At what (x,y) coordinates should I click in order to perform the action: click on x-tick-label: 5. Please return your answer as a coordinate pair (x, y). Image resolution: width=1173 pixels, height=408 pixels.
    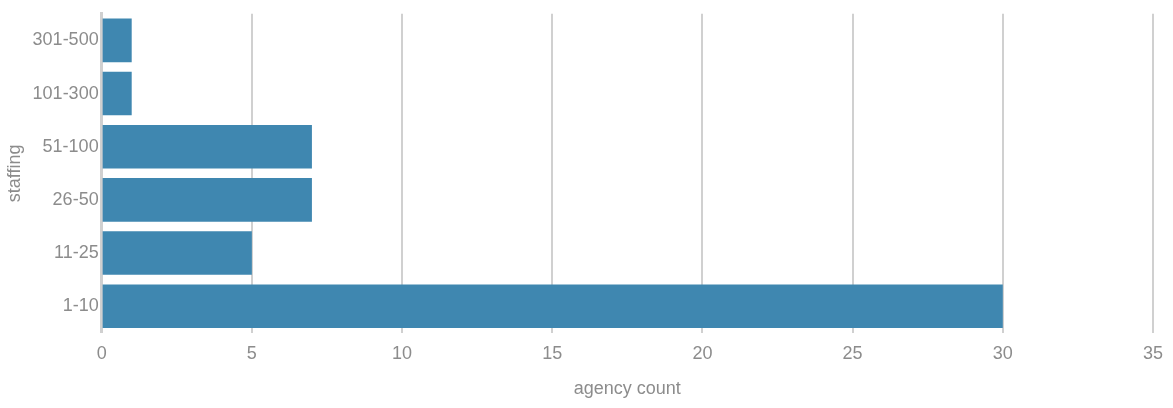
    Looking at the image, I should click on (251, 352).